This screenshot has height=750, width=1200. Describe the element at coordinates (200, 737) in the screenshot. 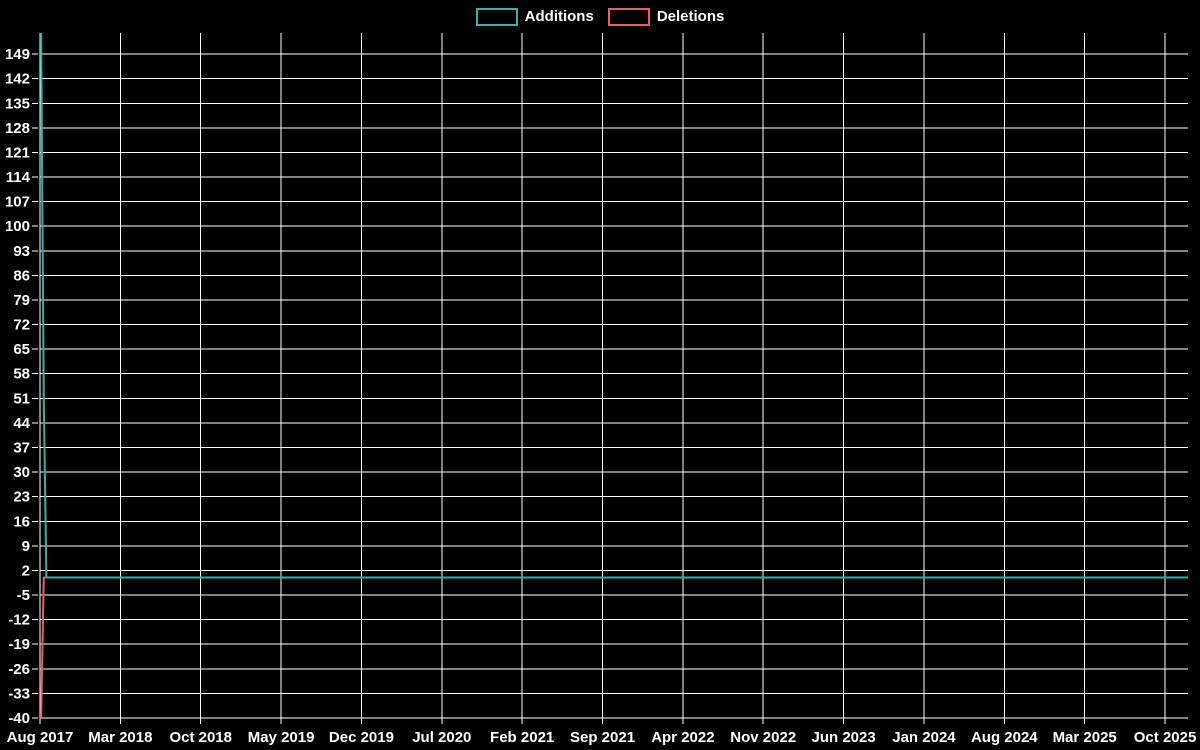

I see `x-tick-label: Oct 2018` at that location.